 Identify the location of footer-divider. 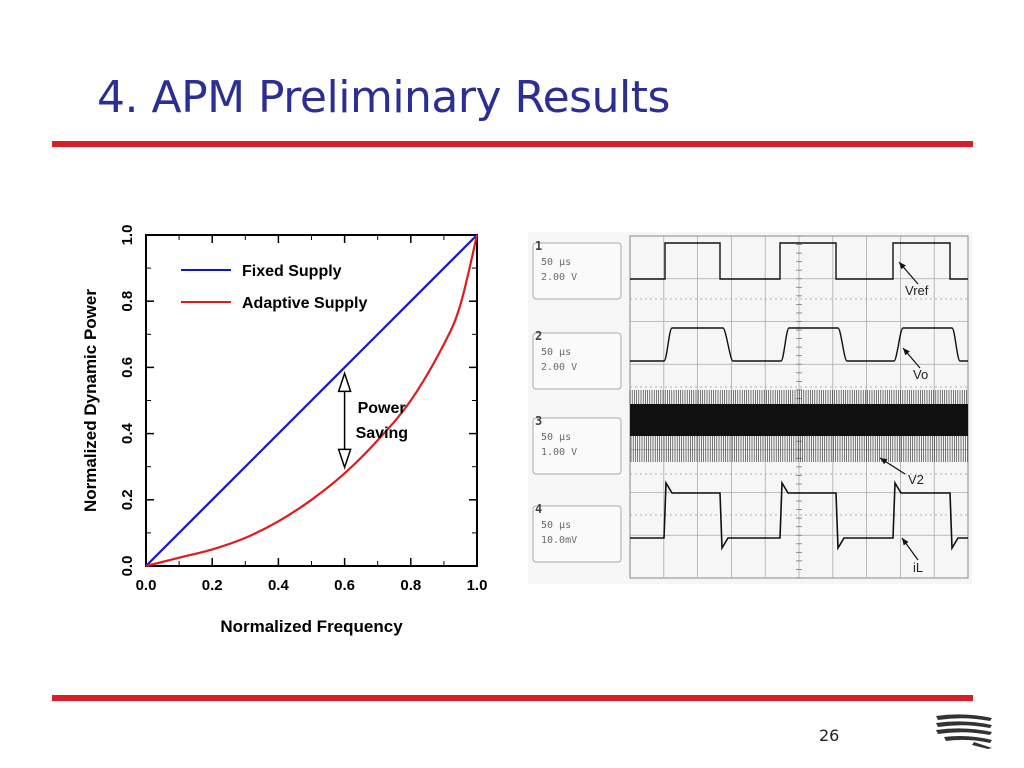
(512, 698).